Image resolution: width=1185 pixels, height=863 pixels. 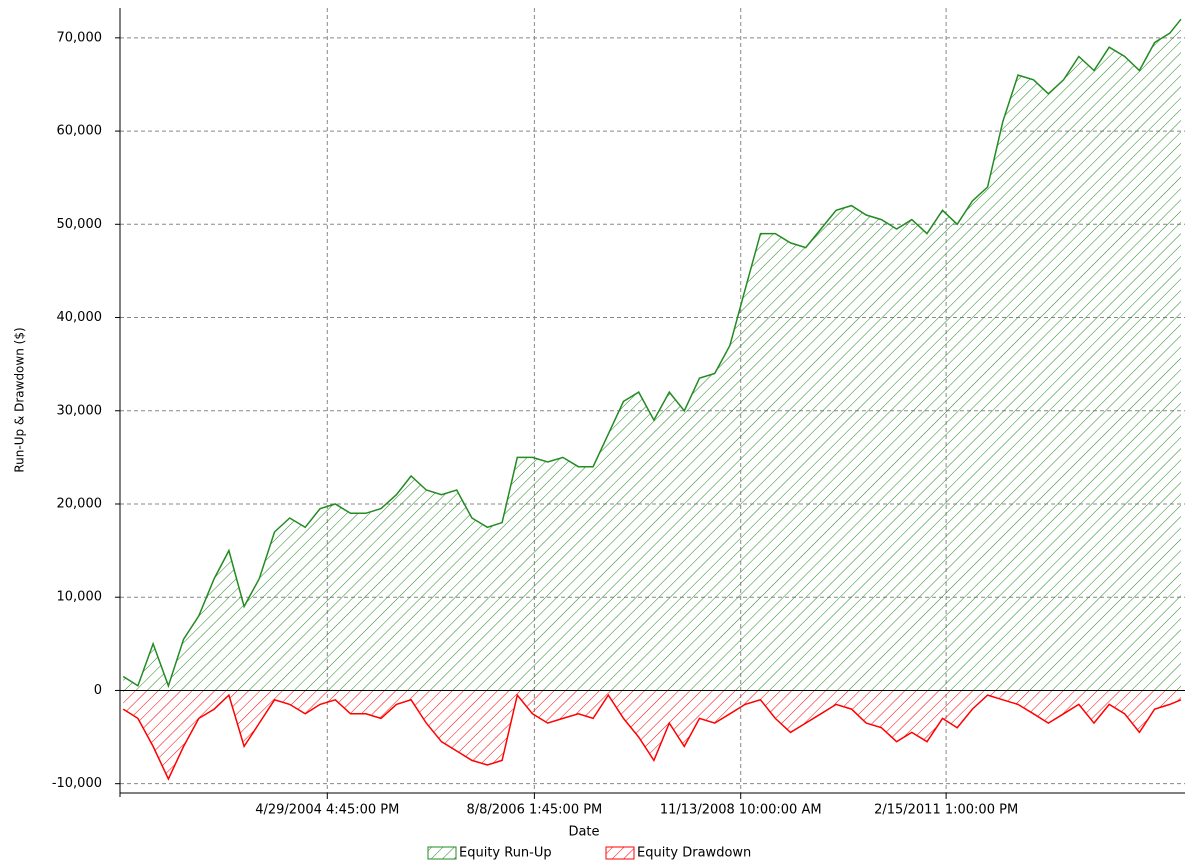 I want to click on x-tick-label: 4/29/2004 4:45:00 PM, so click(x=327, y=810).